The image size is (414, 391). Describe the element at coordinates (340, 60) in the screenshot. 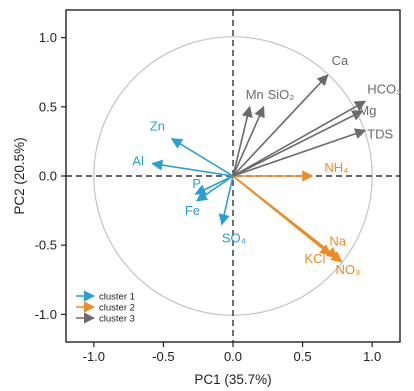

I see `variable-label: Ca` at that location.